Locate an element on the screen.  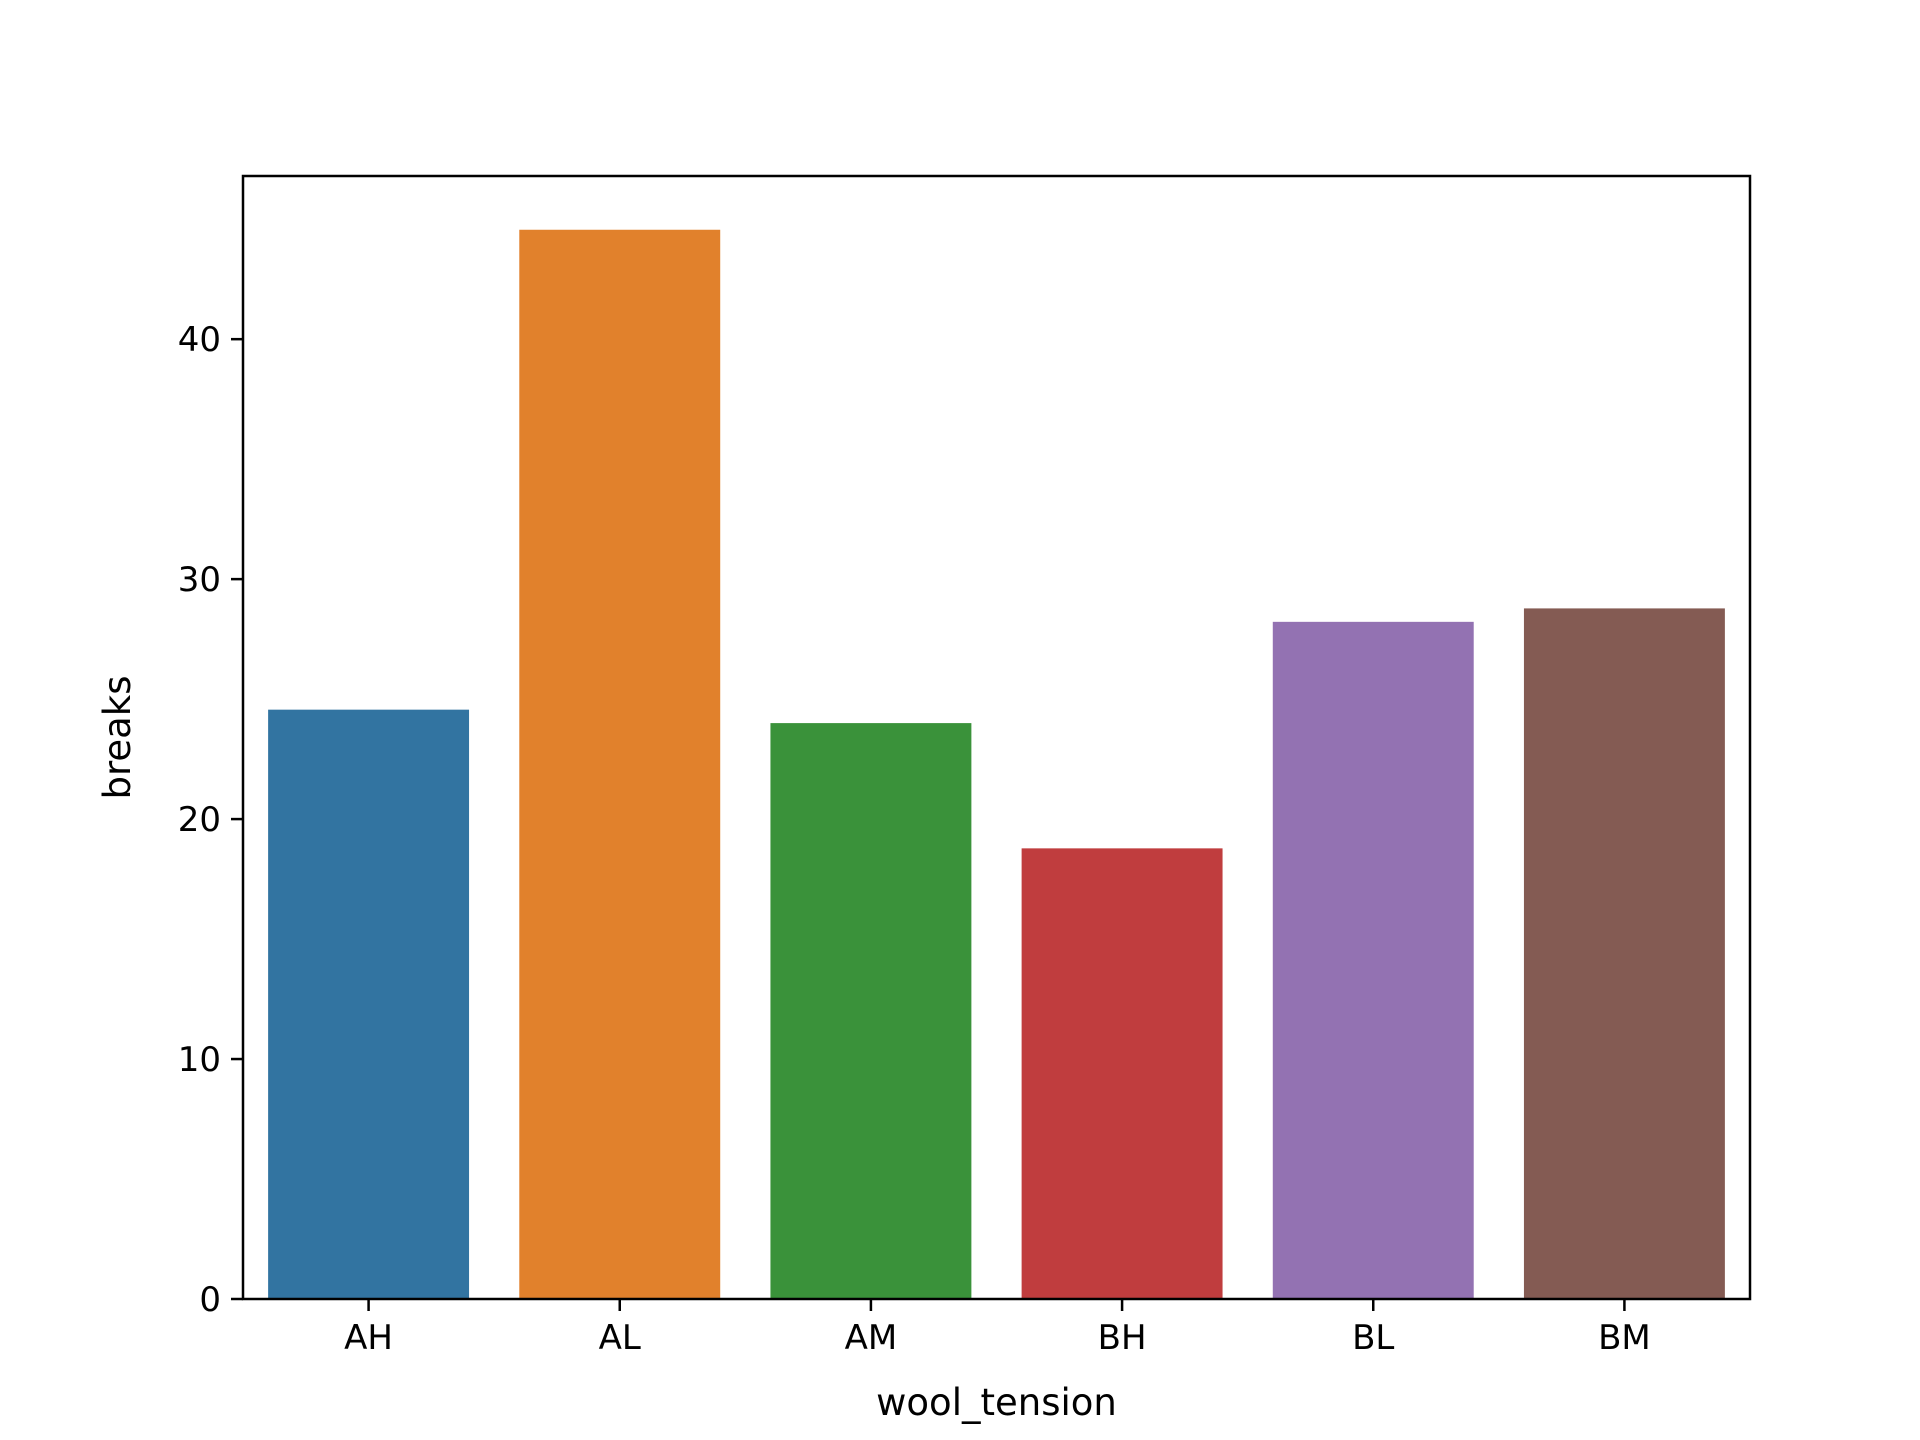
y-tick-label: 40 is located at coordinates (199, 340).